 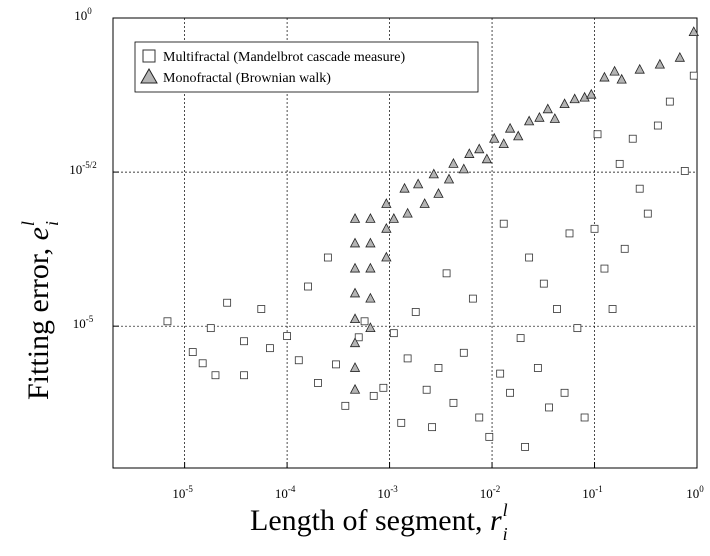 I want to click on axis-text: Fitting error,, so click(x=38, y=320).